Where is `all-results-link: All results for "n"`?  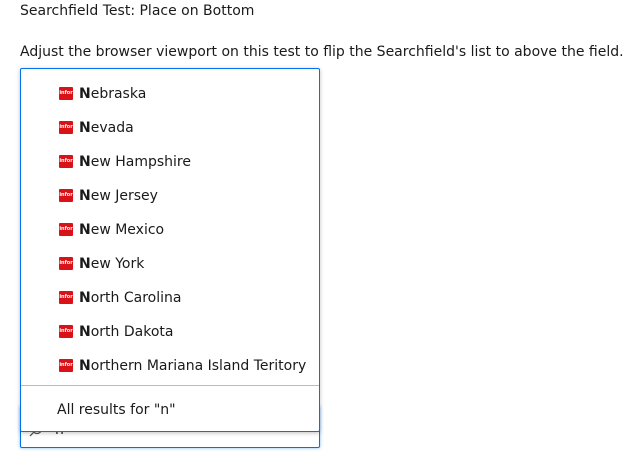
all-results-link: All results for "n" is located at coordinates (116, 410).